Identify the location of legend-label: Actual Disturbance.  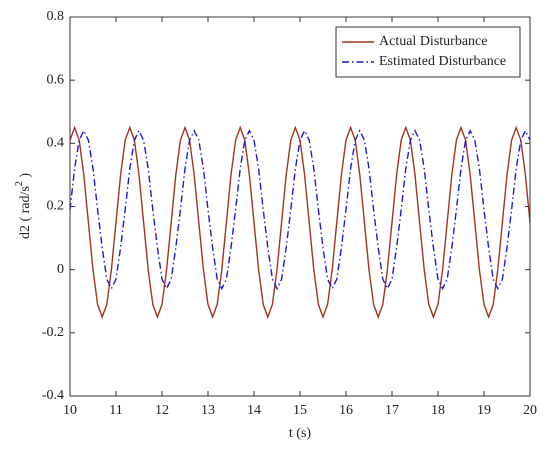
(433, 41).